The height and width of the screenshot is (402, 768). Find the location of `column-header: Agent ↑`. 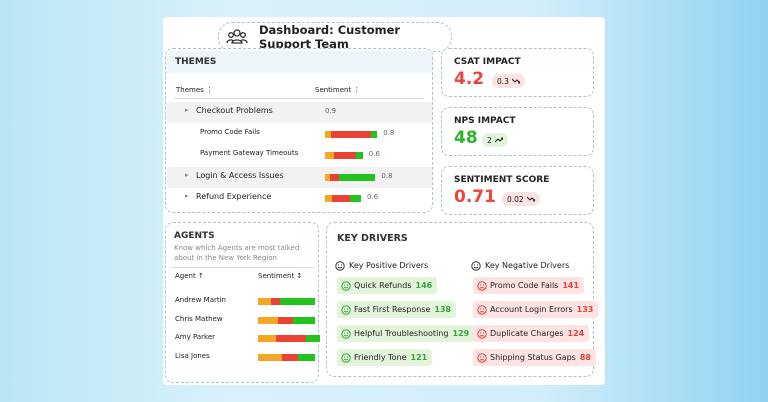

column-header: Agent ↑ is located at coordinates (189, 276).